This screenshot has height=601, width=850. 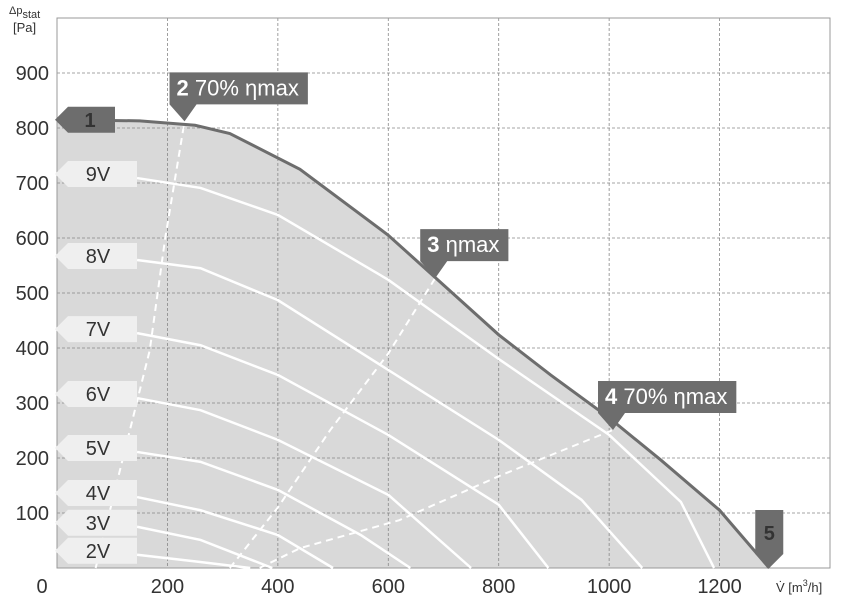 I want to click on x-tick-label: 200, so click(x=167, y=587).